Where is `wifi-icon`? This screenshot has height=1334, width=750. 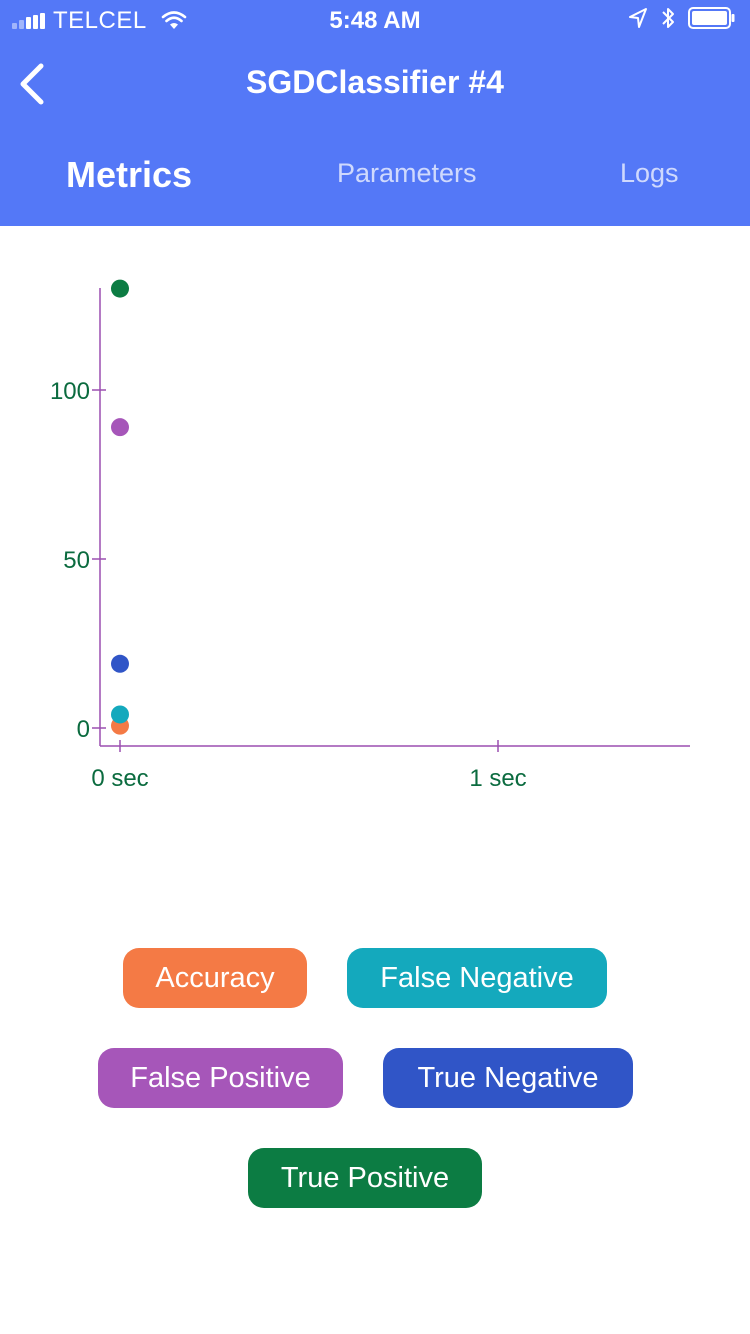 wifi-icon is located at coordinates (174, 20).